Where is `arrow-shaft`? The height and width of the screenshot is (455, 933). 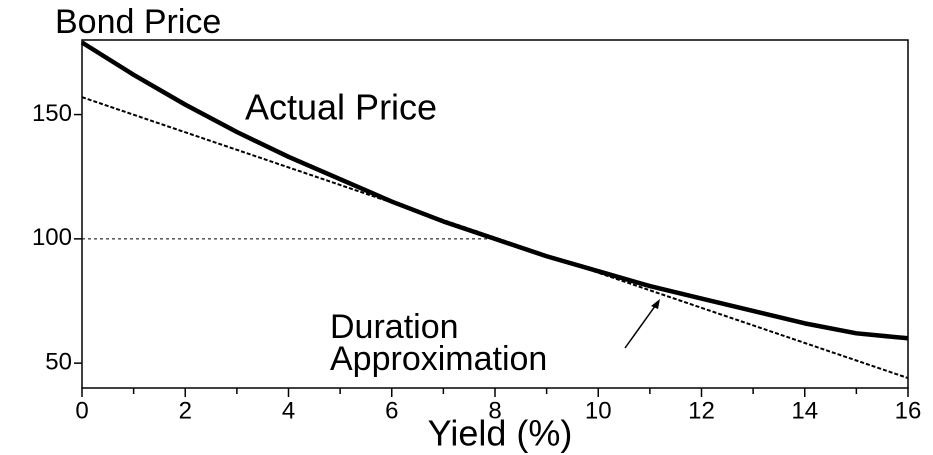
arrow-shaft is located at coordinates (641, 325).